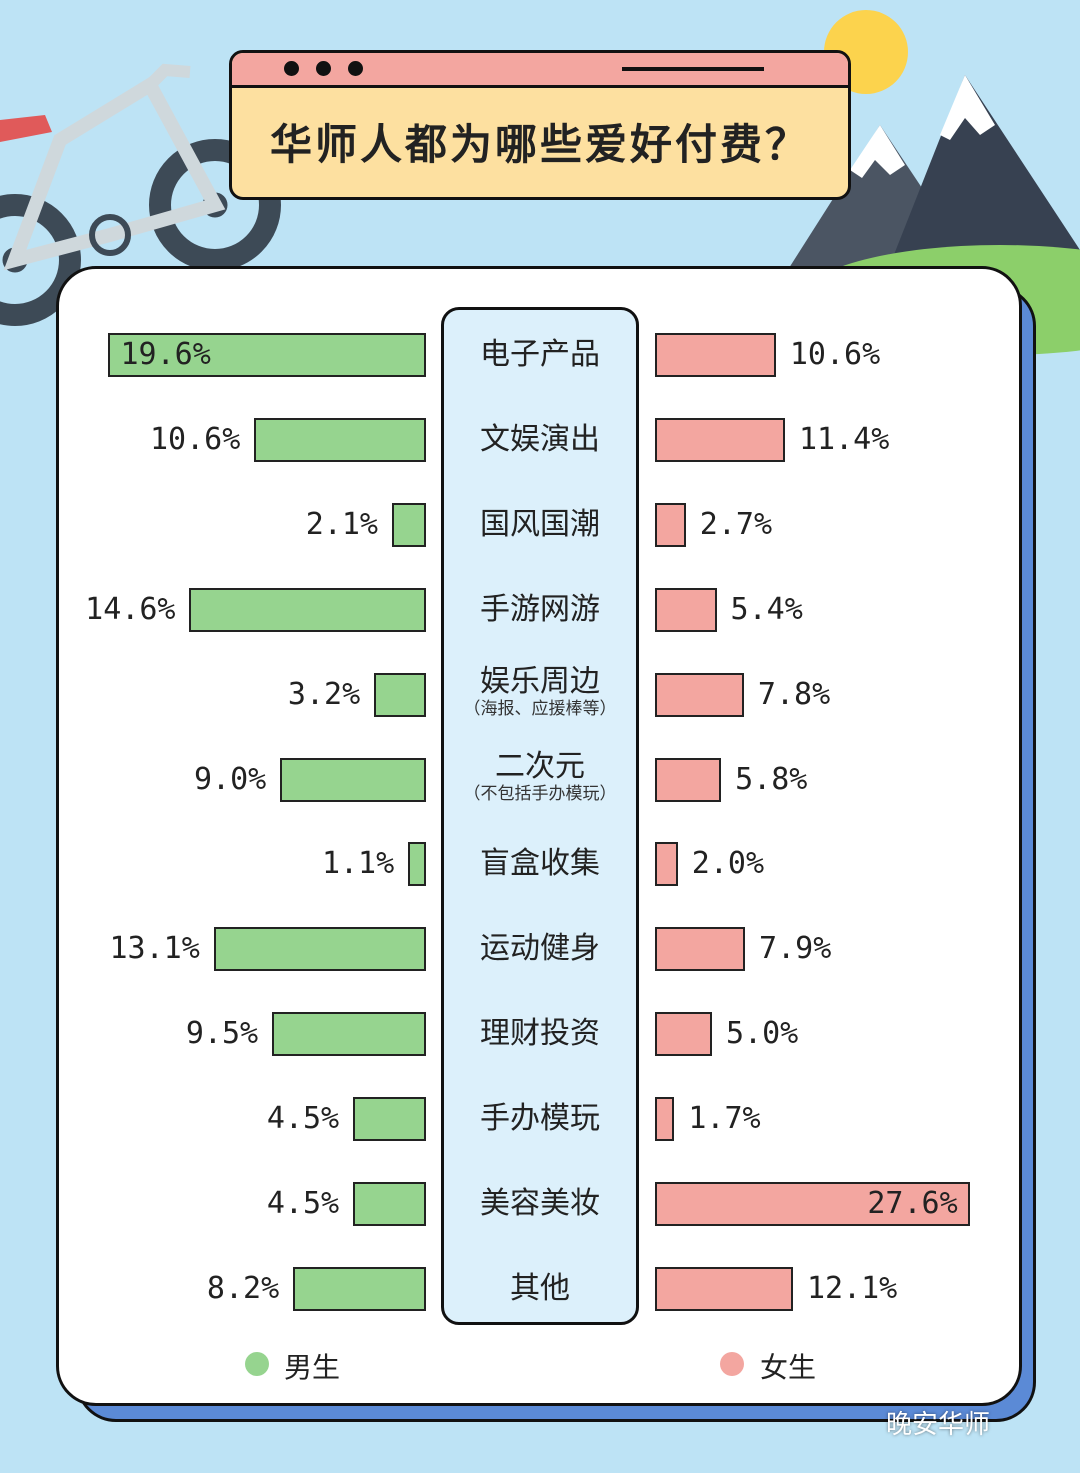 The height and width of the screenshot is (1473, 1080). I want to click on category-label: 手办模玩, so click(540, 1119).